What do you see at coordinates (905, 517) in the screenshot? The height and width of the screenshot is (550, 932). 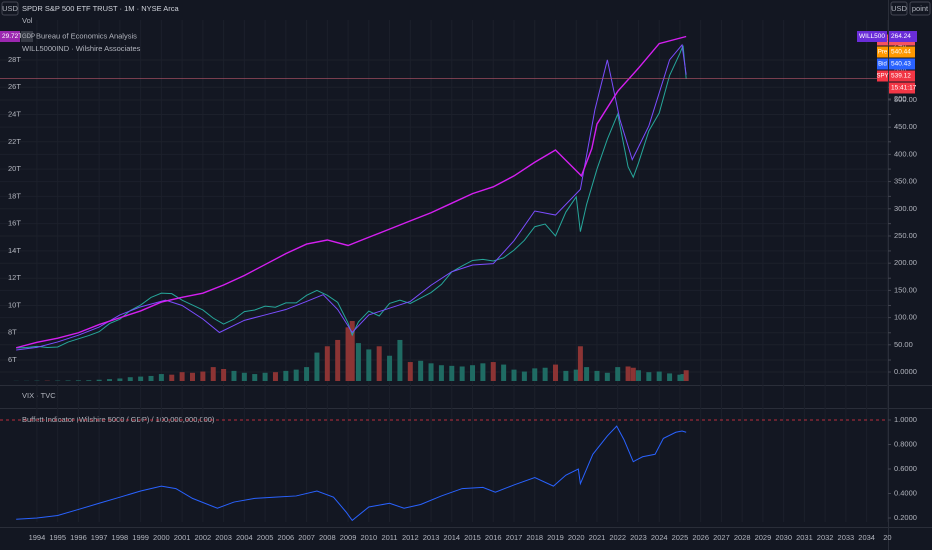 I see `y-tick-label: 0.2000` at bounding box center [905, 517].